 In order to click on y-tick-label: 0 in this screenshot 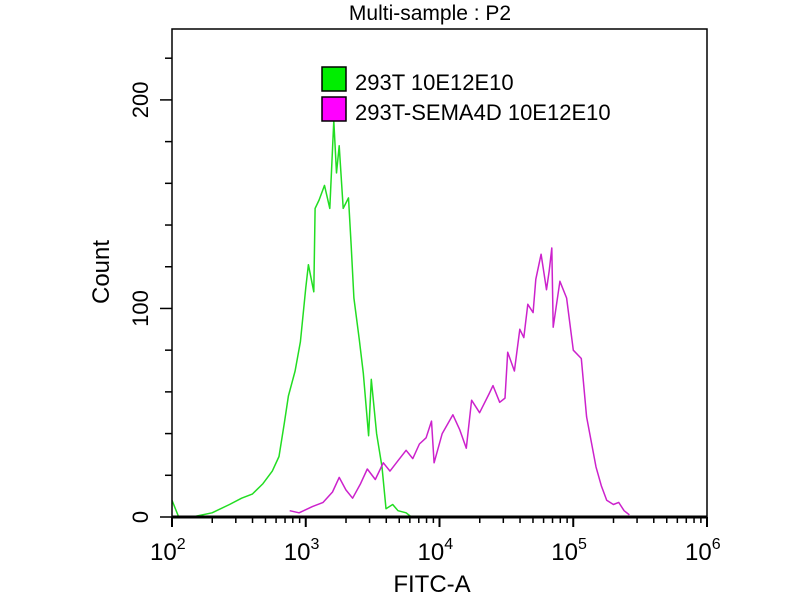, I will do `click(140, 517)`.